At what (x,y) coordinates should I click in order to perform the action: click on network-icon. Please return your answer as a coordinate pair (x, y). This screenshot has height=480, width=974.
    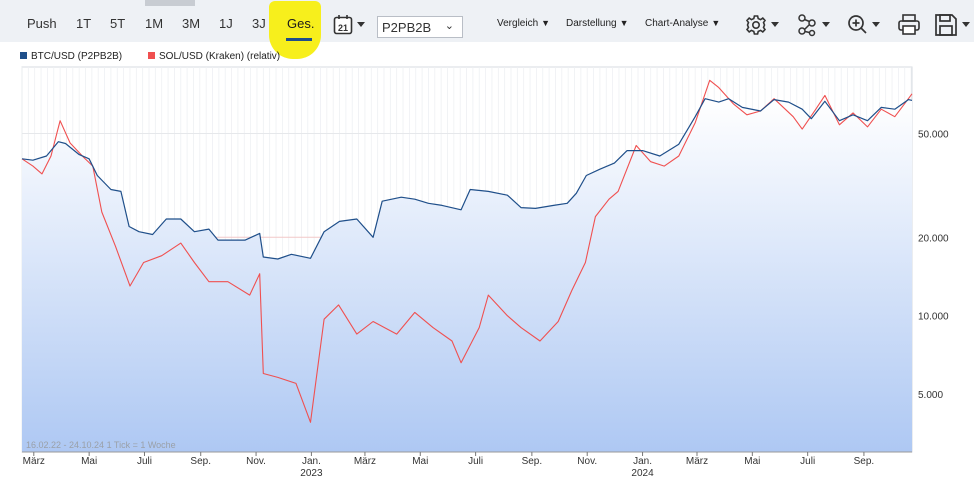
    Looking at the image, I should click on (814, 27).